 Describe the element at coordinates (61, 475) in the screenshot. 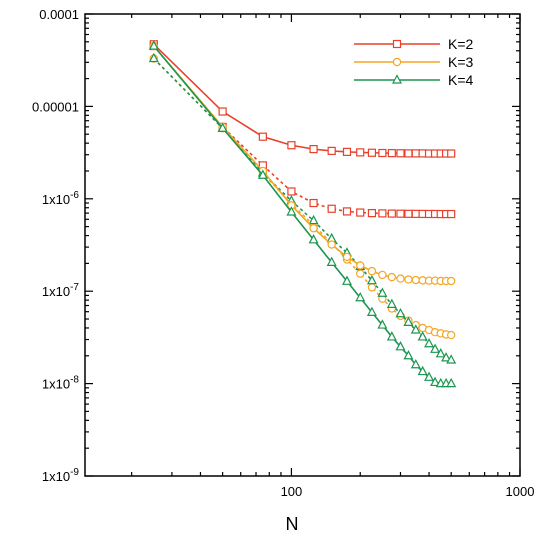

I see `y-tick-label: 1x10⁻⁹` at that location.